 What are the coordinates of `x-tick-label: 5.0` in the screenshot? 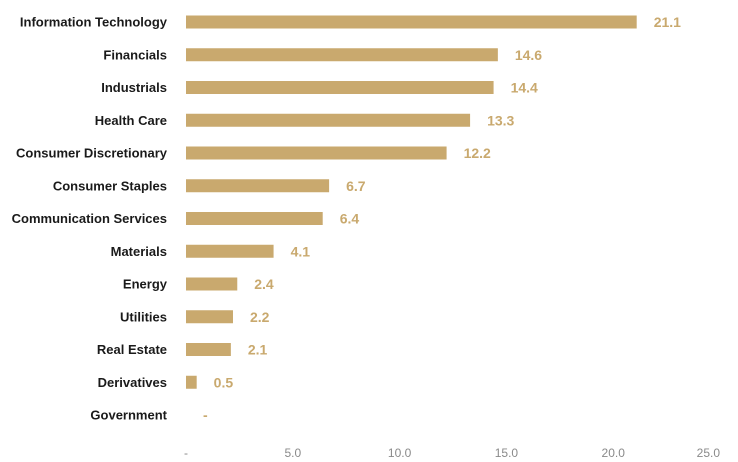 It's located at (292, 453).